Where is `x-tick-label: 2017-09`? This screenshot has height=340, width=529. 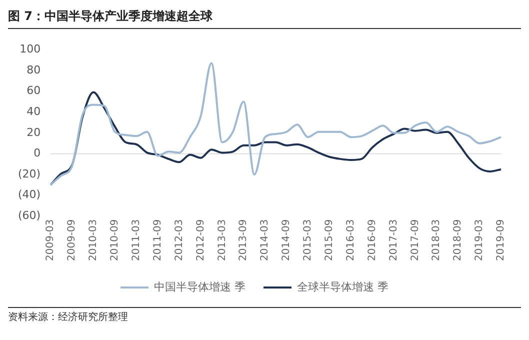
x-tick-label: 2017-09 is located at coordinates (415, 240).